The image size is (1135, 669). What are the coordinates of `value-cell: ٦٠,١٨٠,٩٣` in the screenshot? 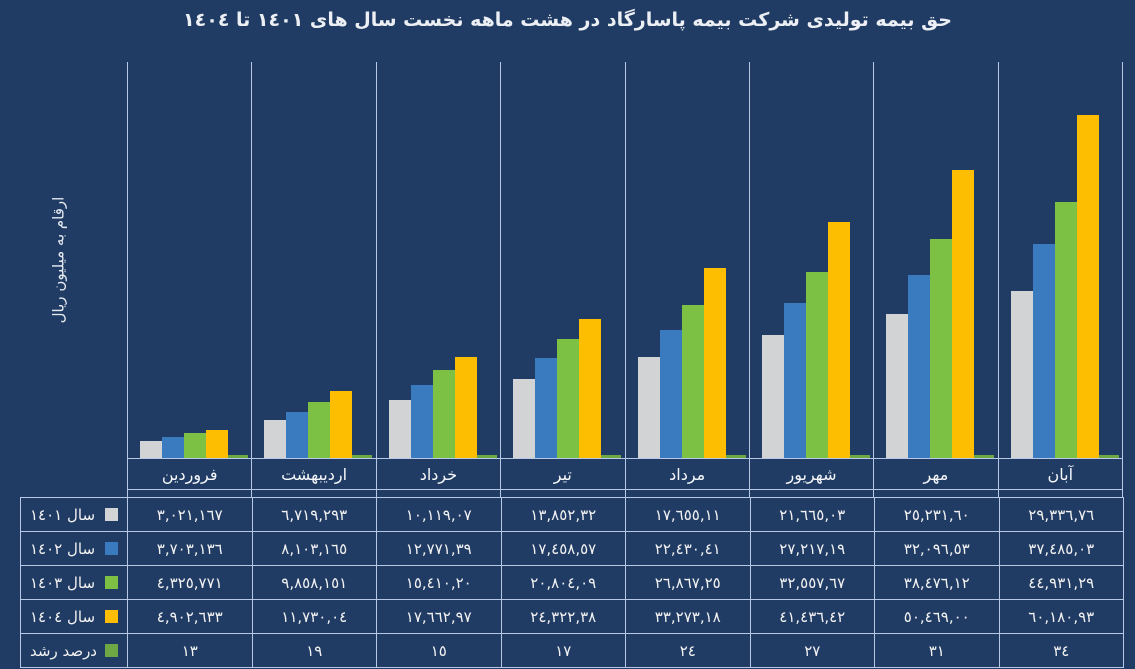 It's located at (1061, 616).